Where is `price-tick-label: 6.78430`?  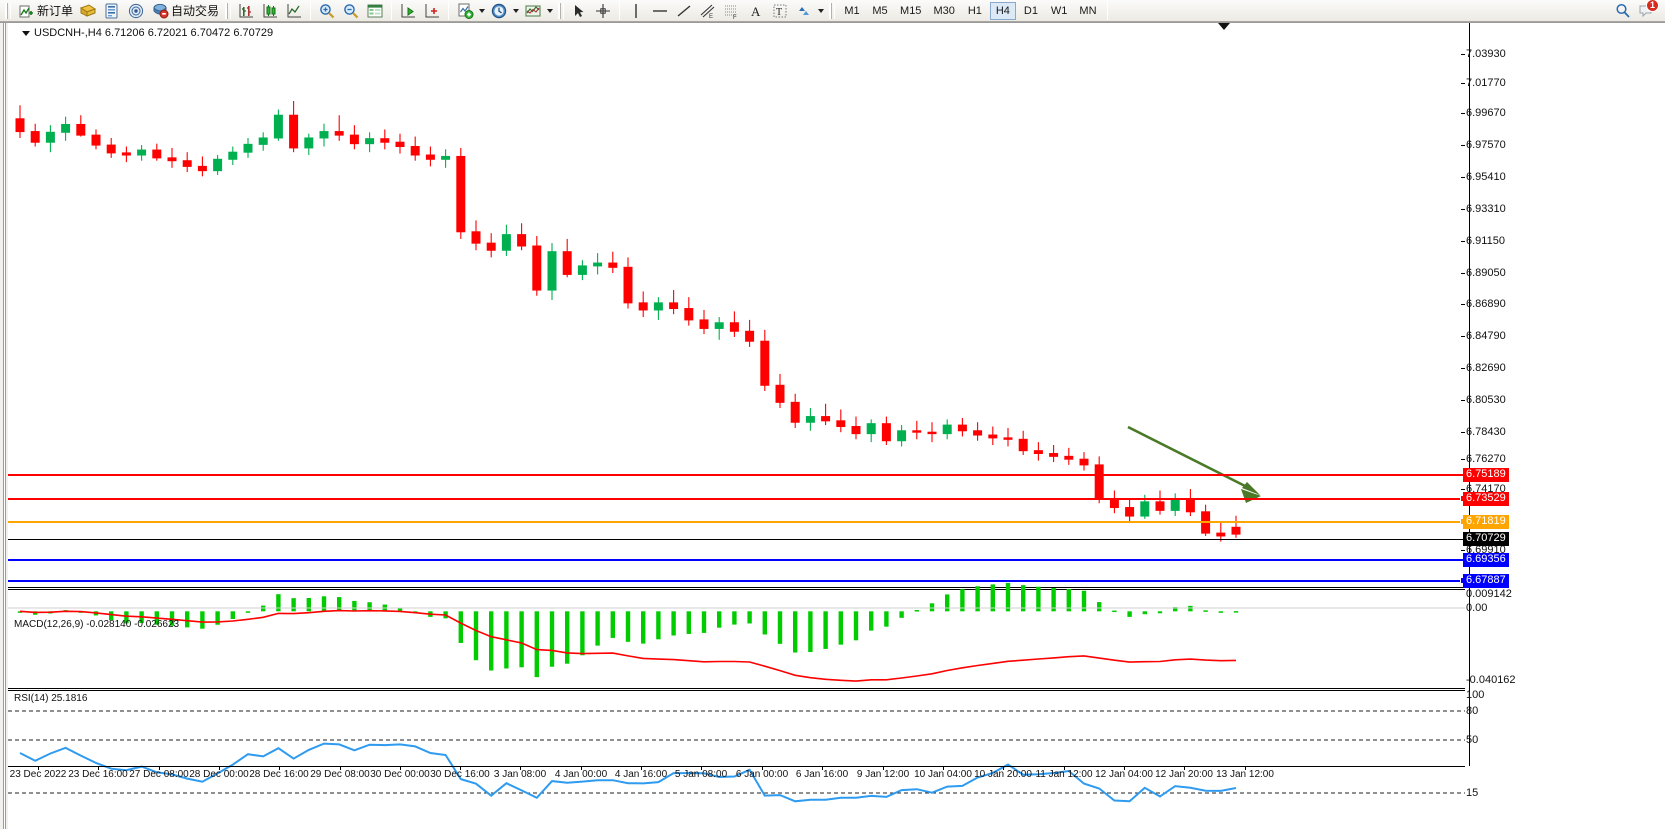 price-tick-label: 6.78430 is located at coordinates (1486, 432).